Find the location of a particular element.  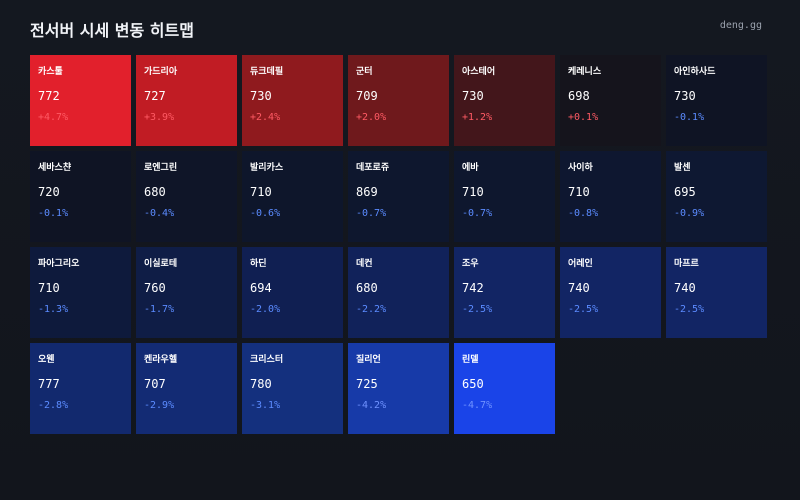

price-change: +4.7% is located at coordinates (53, 117).